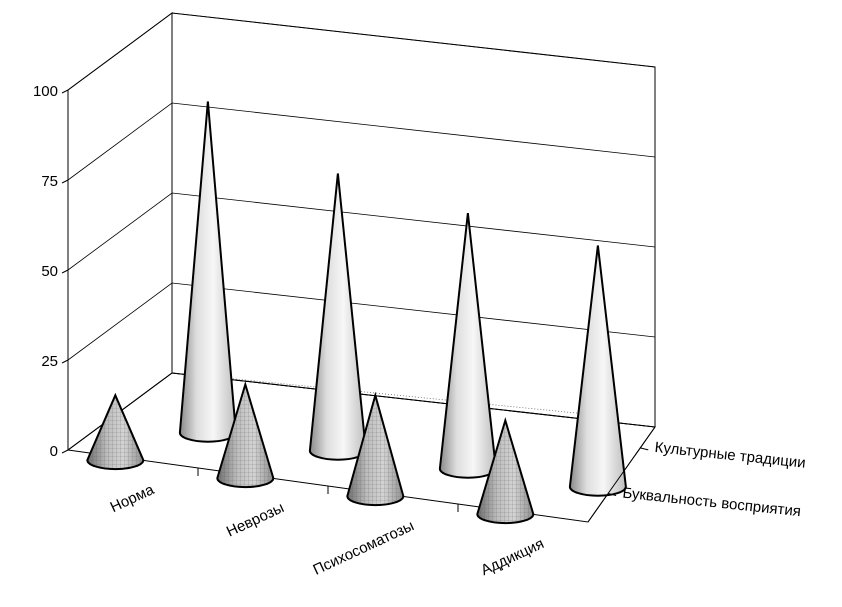  Describe the element at coordinates (730, 455) in the screenshot. I see `series-label: Культурные традиции` at that location.